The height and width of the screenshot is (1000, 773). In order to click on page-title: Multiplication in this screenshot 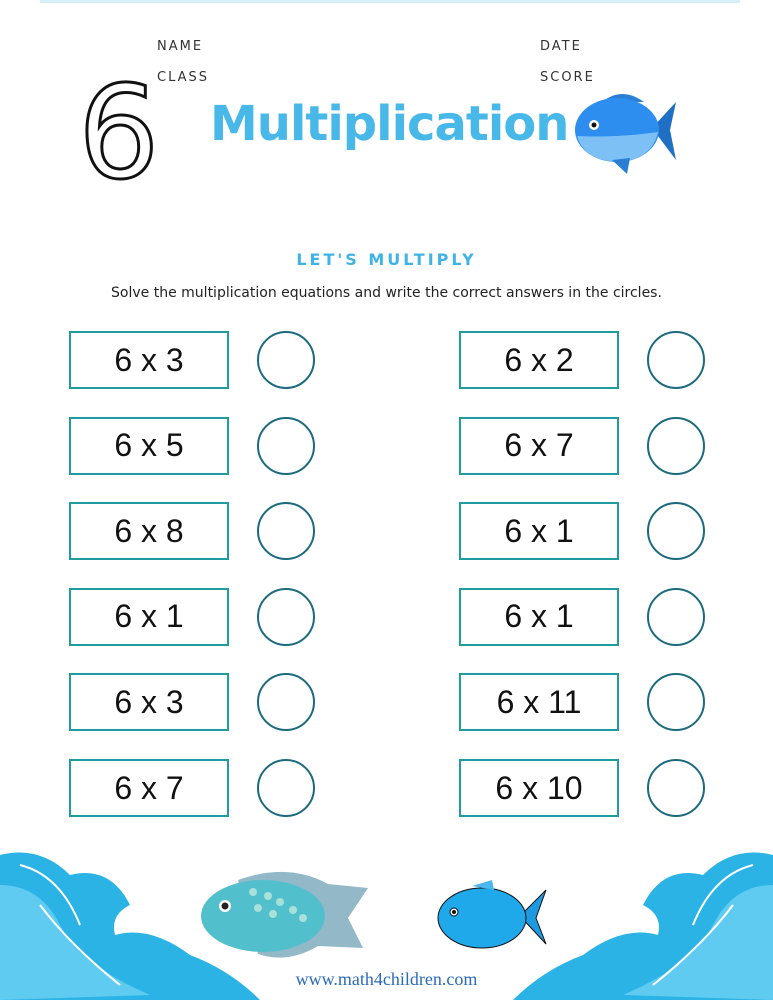, I will do `click(389, 124)`.